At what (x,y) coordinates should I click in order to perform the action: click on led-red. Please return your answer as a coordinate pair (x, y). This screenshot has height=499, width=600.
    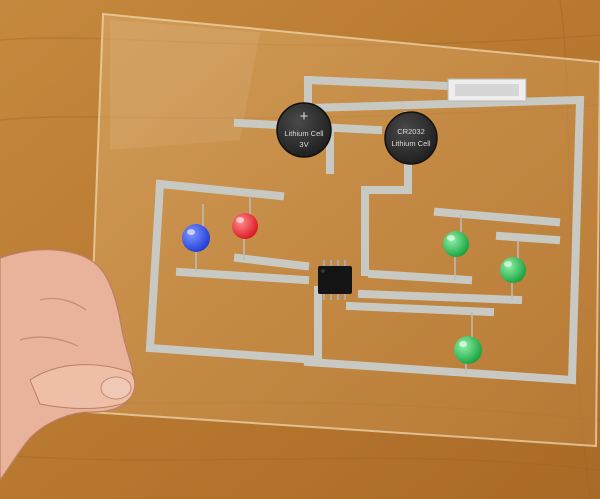
    Looking at the image, I should click on (245, 226).